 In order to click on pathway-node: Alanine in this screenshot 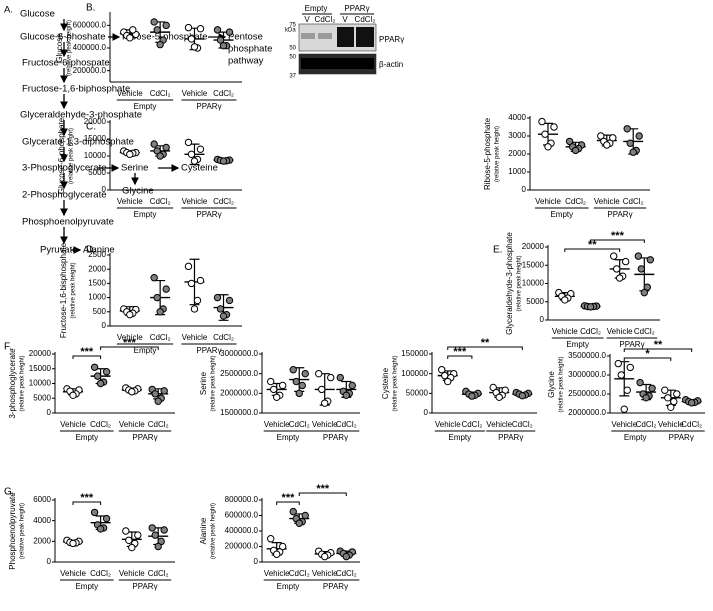, I will do `click(99, 250)`.